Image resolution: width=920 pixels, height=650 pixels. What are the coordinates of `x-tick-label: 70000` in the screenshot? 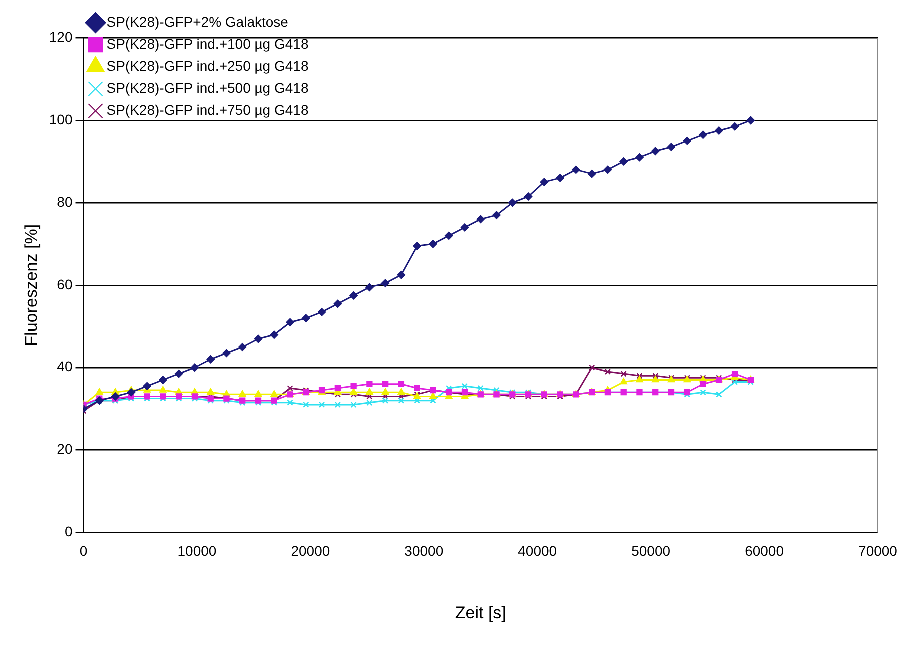 It's located at (878, 551).